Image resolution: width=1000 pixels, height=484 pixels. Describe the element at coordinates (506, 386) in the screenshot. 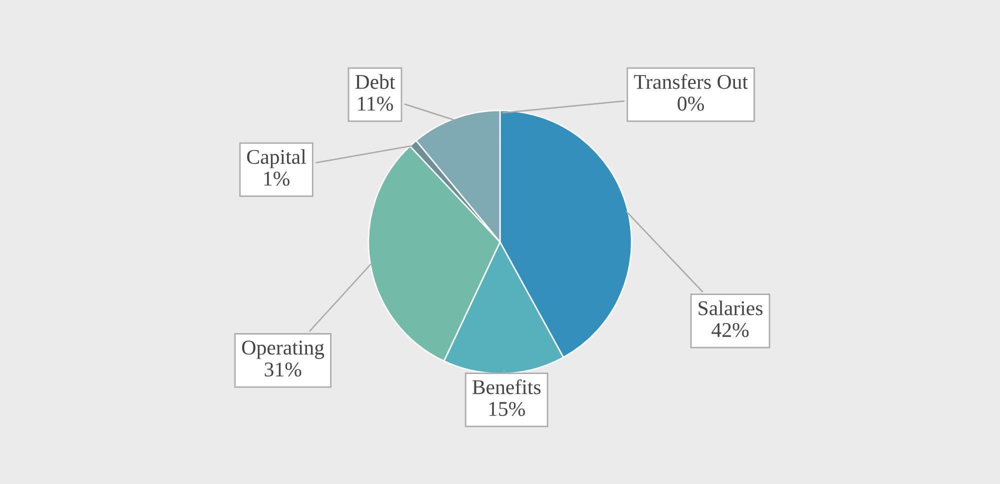

I see `slice-label: Benefits` at that location.